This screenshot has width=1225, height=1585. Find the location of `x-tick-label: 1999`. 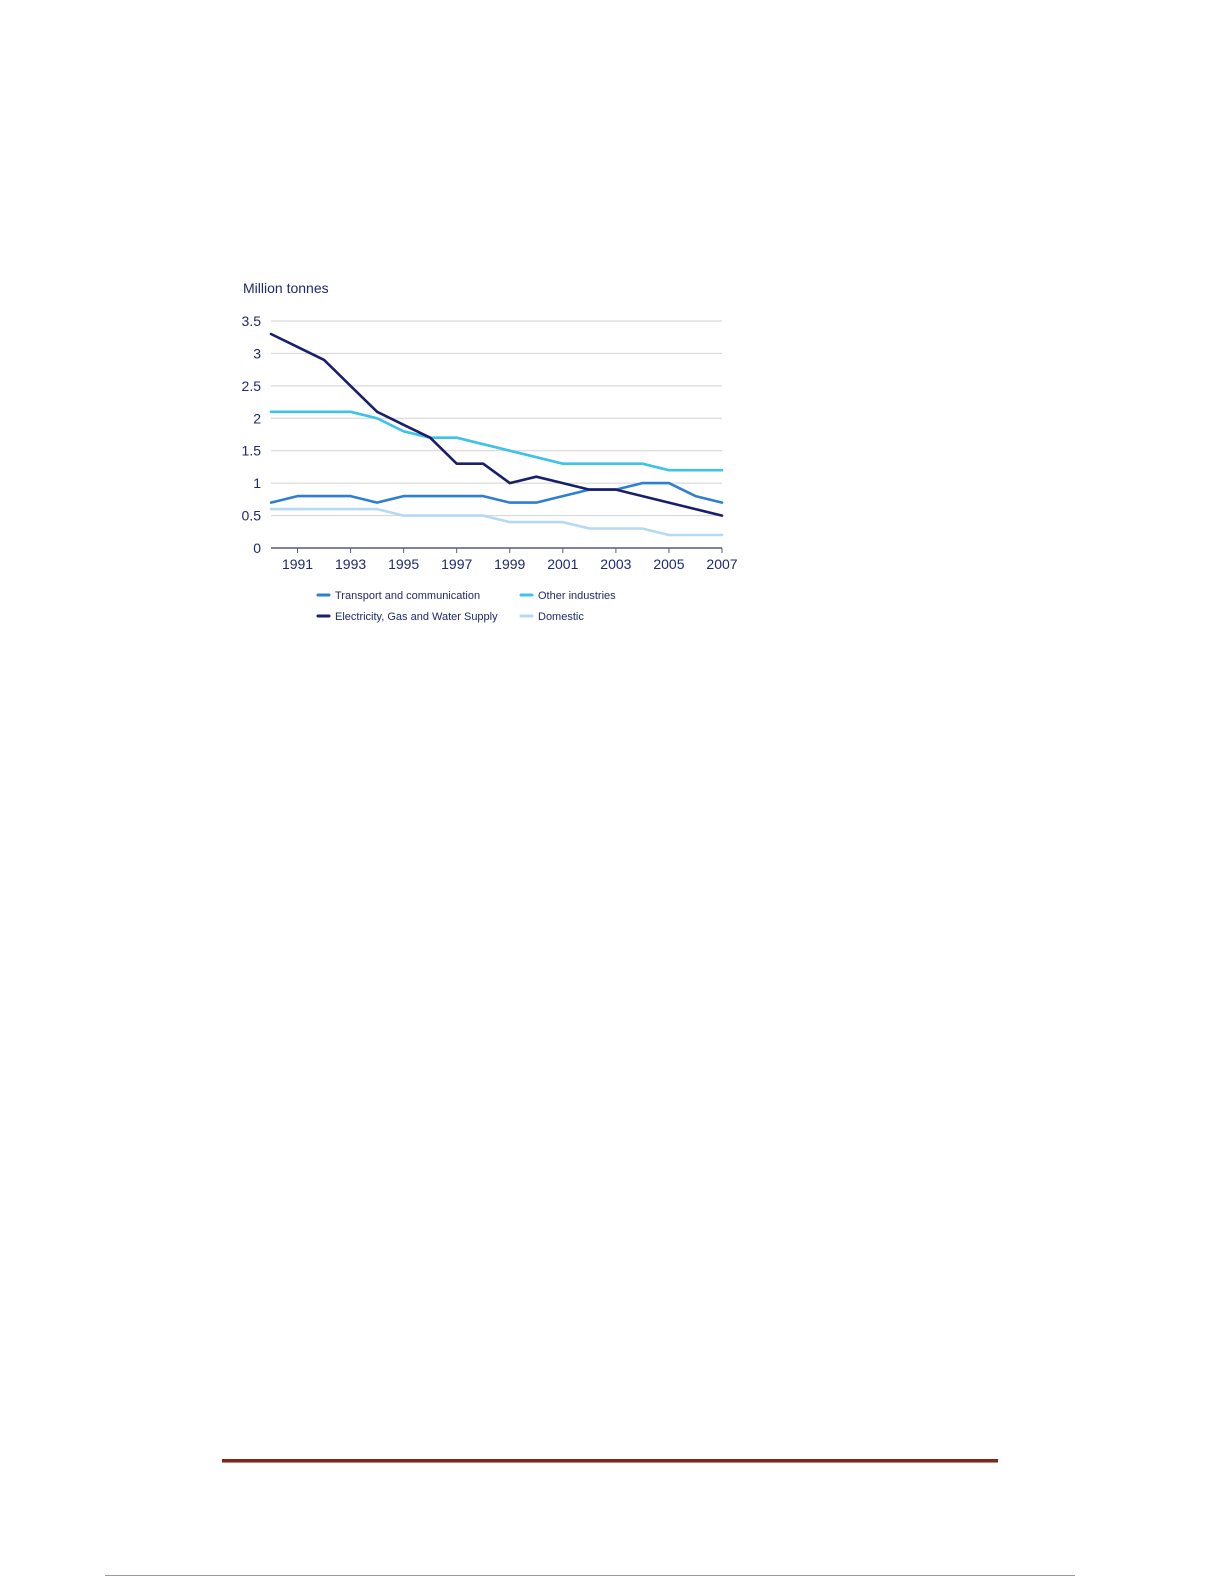

x-tick-label: 1999 is located at coordinates (509, 564).